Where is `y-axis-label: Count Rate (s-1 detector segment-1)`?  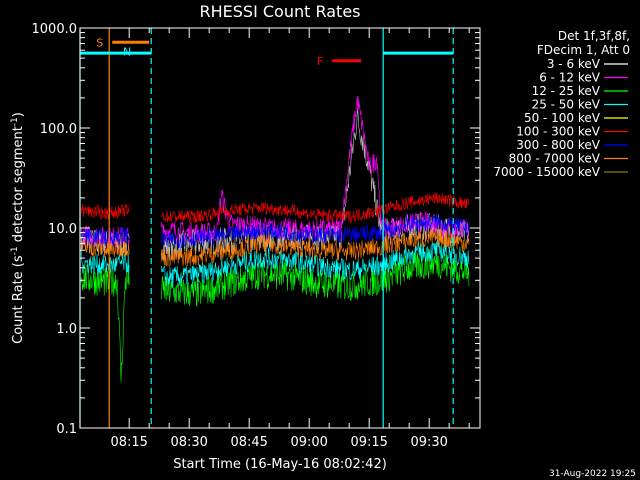 y-axis-label: Count Rate (s-1 detector segment-1) is located at coordinates (18, 228).